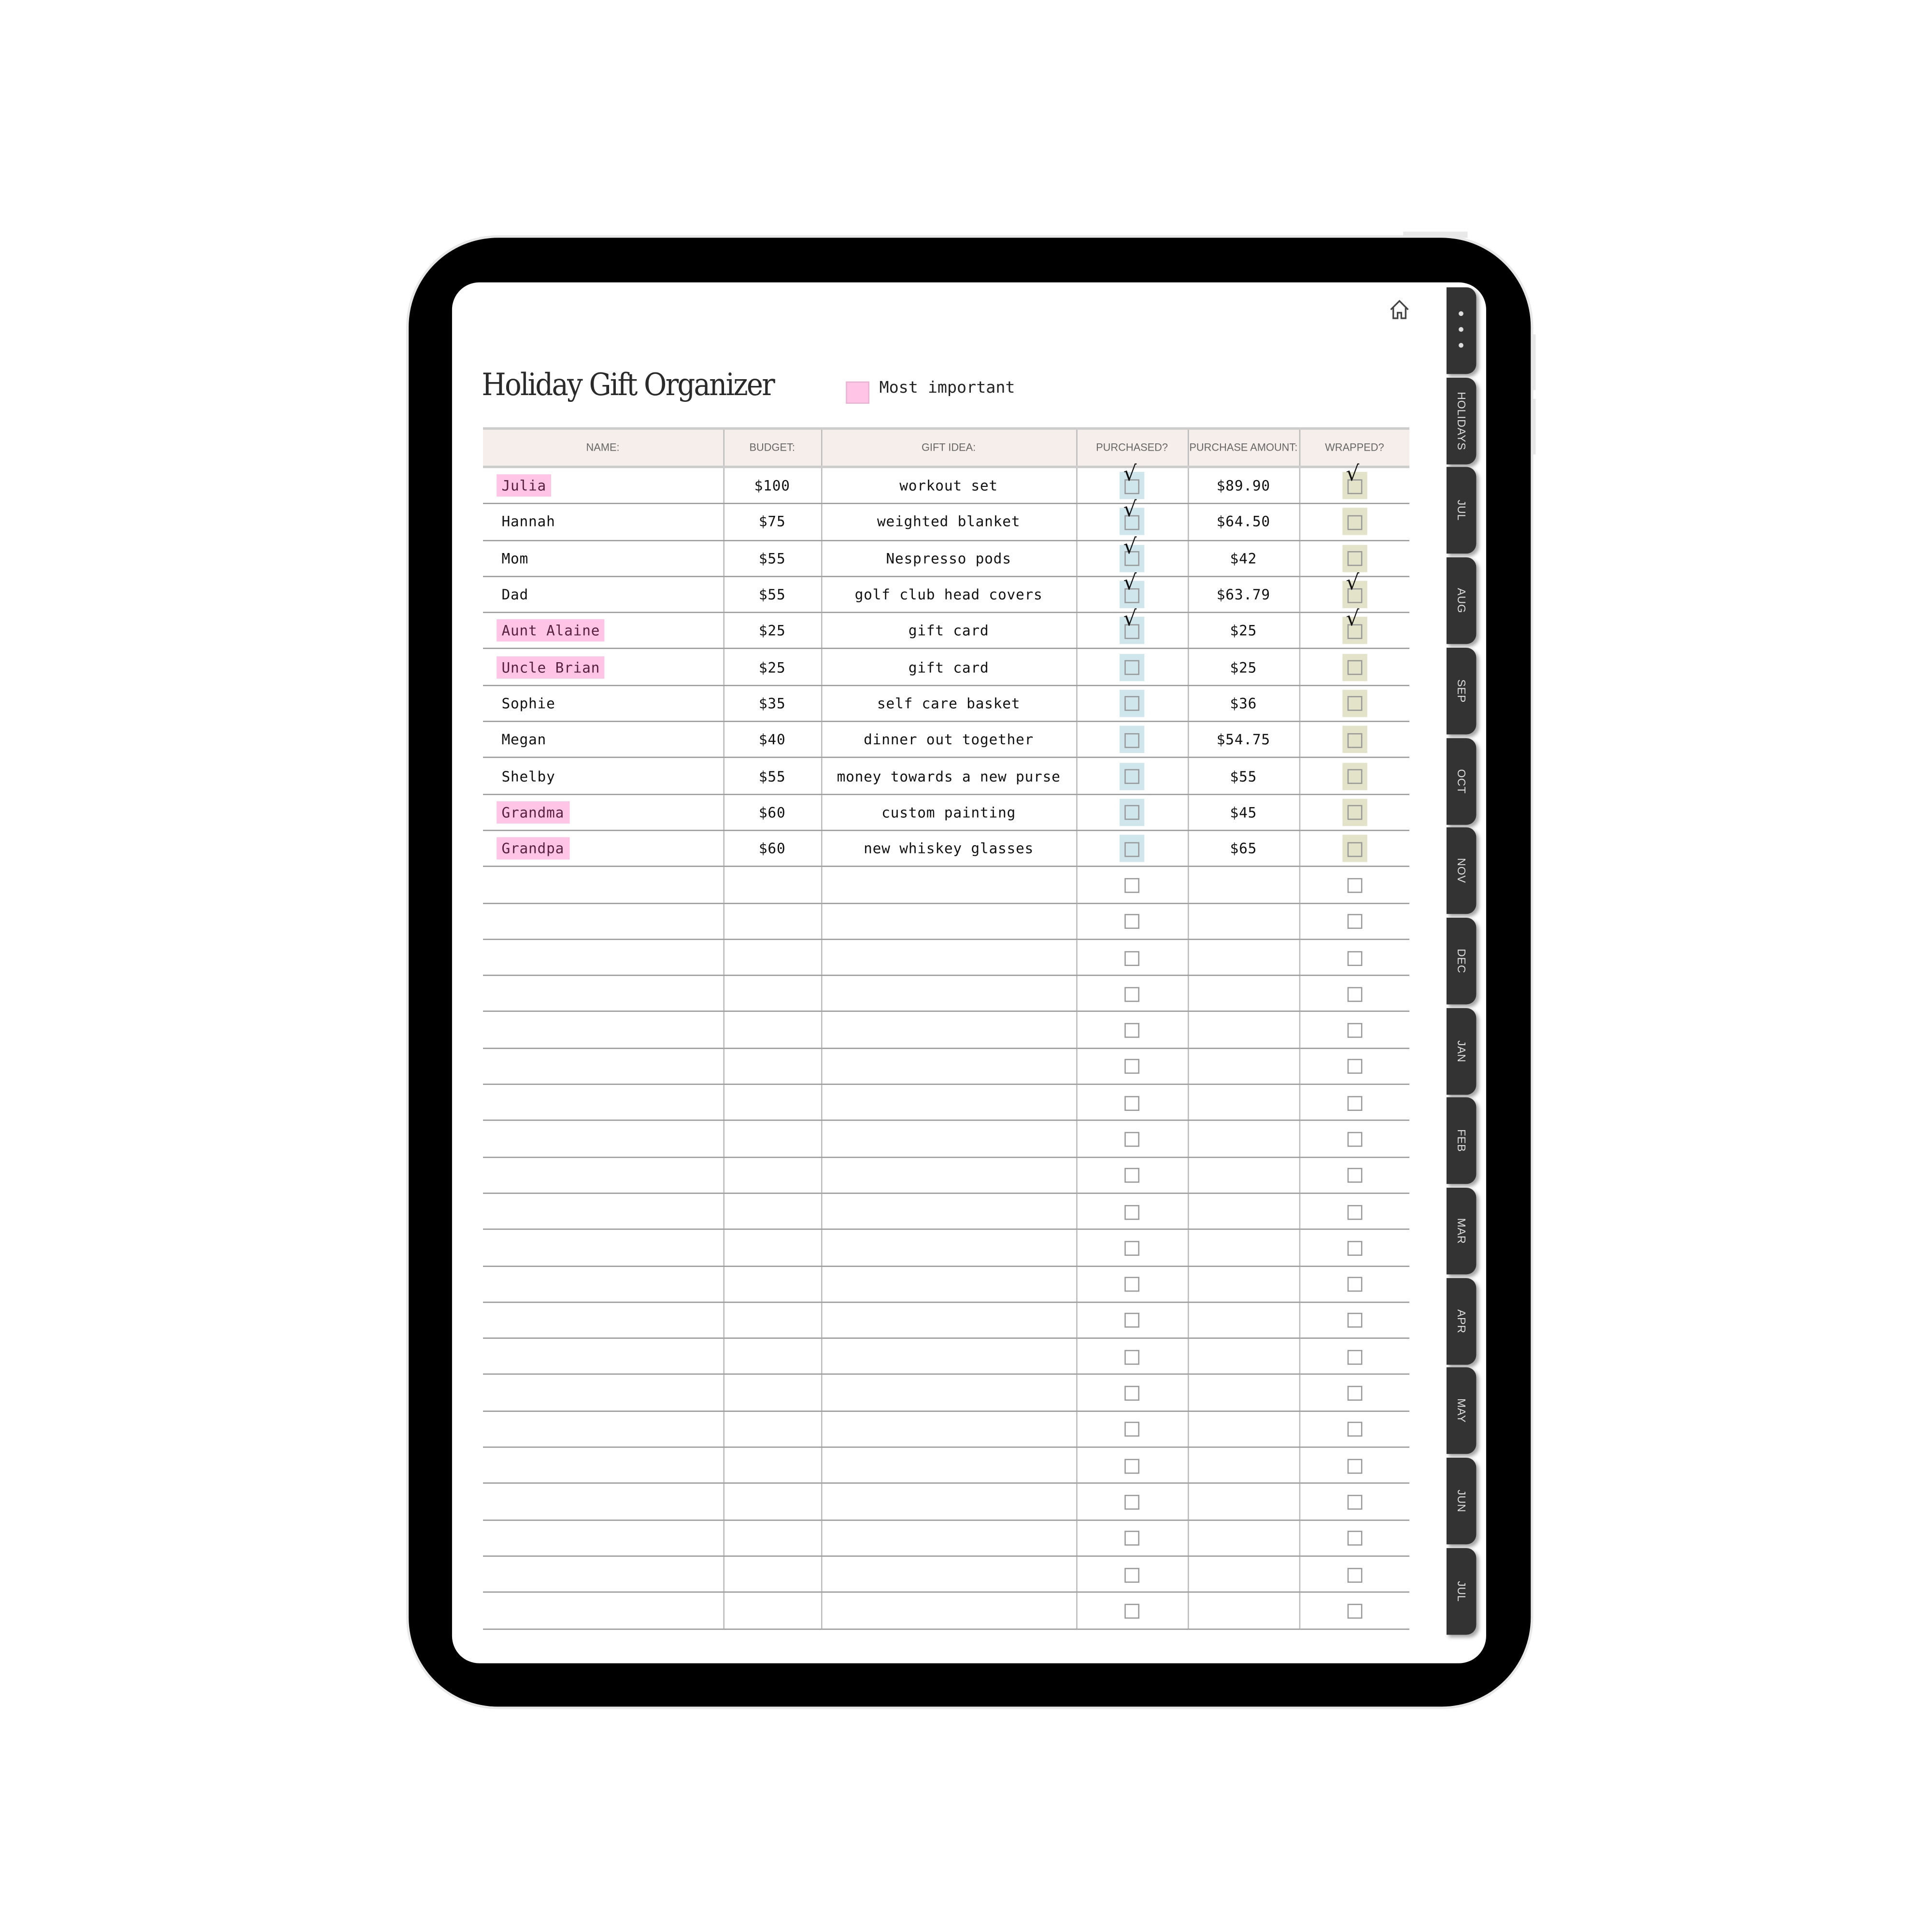 The height and width of the screenshot is (1932, 1932). I want to click on table-cell: $65, so click(1243, 848).